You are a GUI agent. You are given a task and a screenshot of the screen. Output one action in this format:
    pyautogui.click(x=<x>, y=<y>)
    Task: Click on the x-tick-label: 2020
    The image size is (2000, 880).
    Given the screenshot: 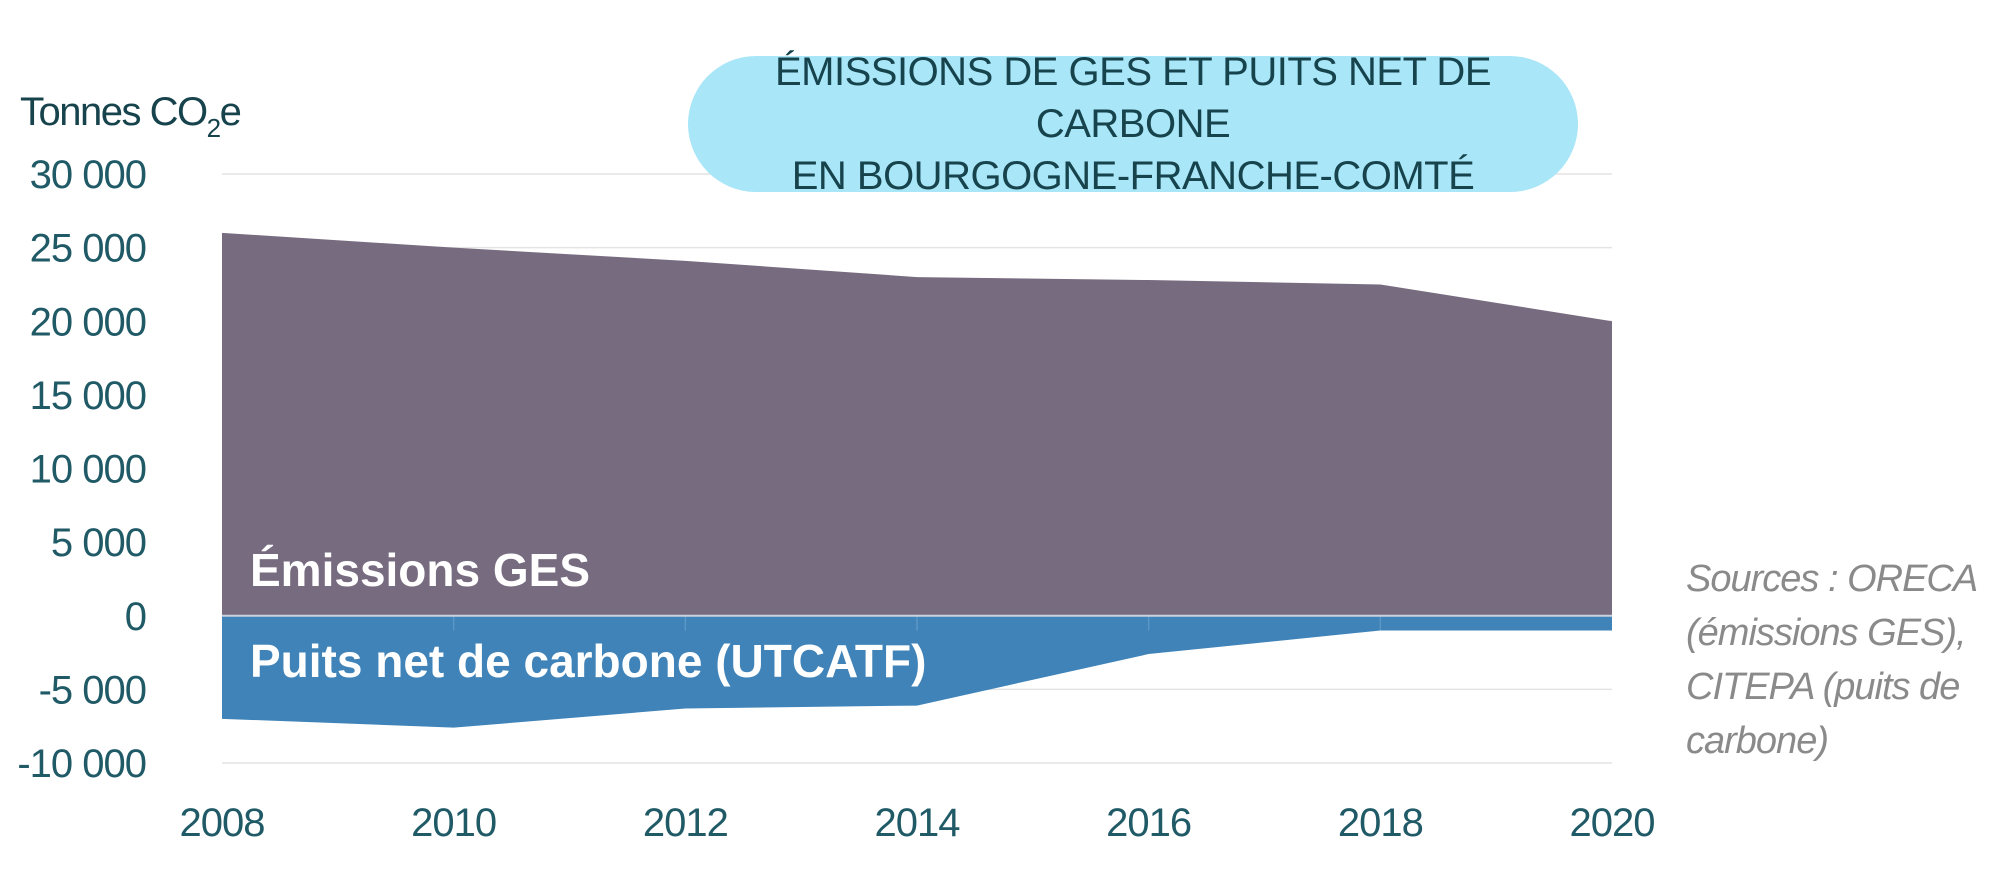 What is the action you would take?
    pyautogui.click(x=1612, y=823)
    